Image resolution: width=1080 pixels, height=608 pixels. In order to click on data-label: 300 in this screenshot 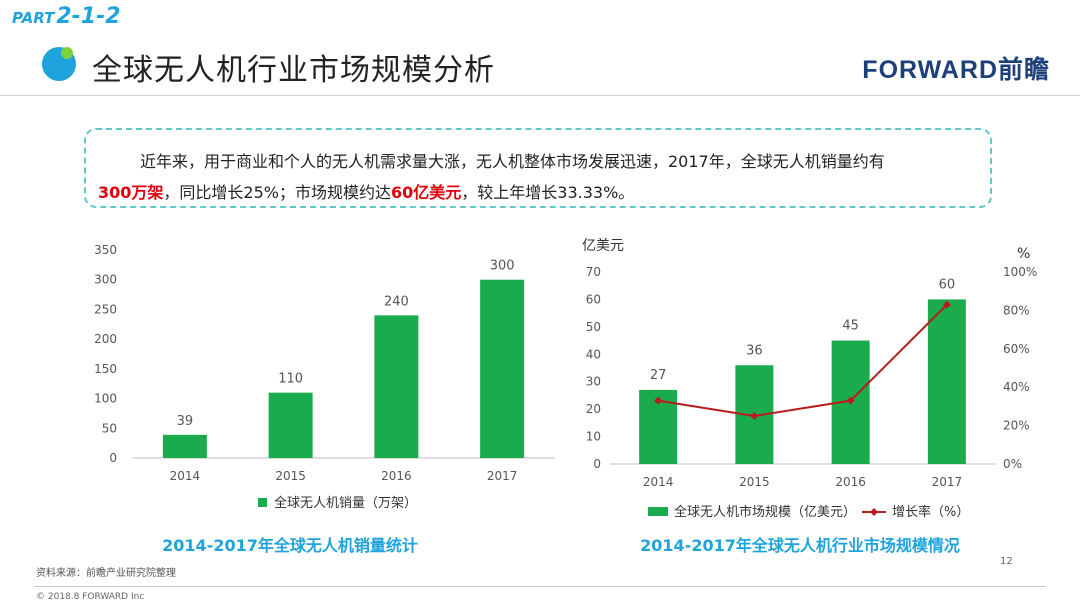, I will do `click(502, 266)`.